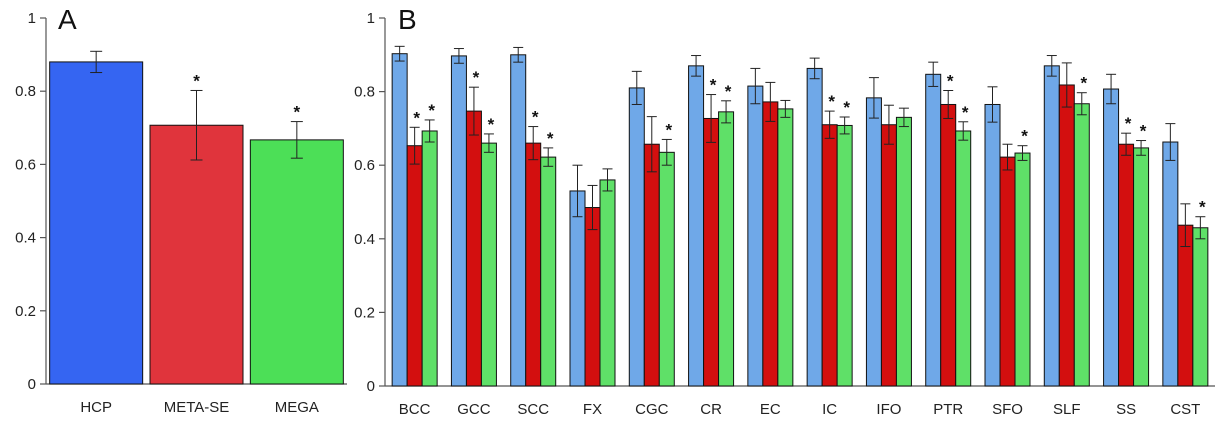  What do you see at coordinates (296, 262) in the screenshot?
I see `bar-mega` at bounding box center [296, 262].